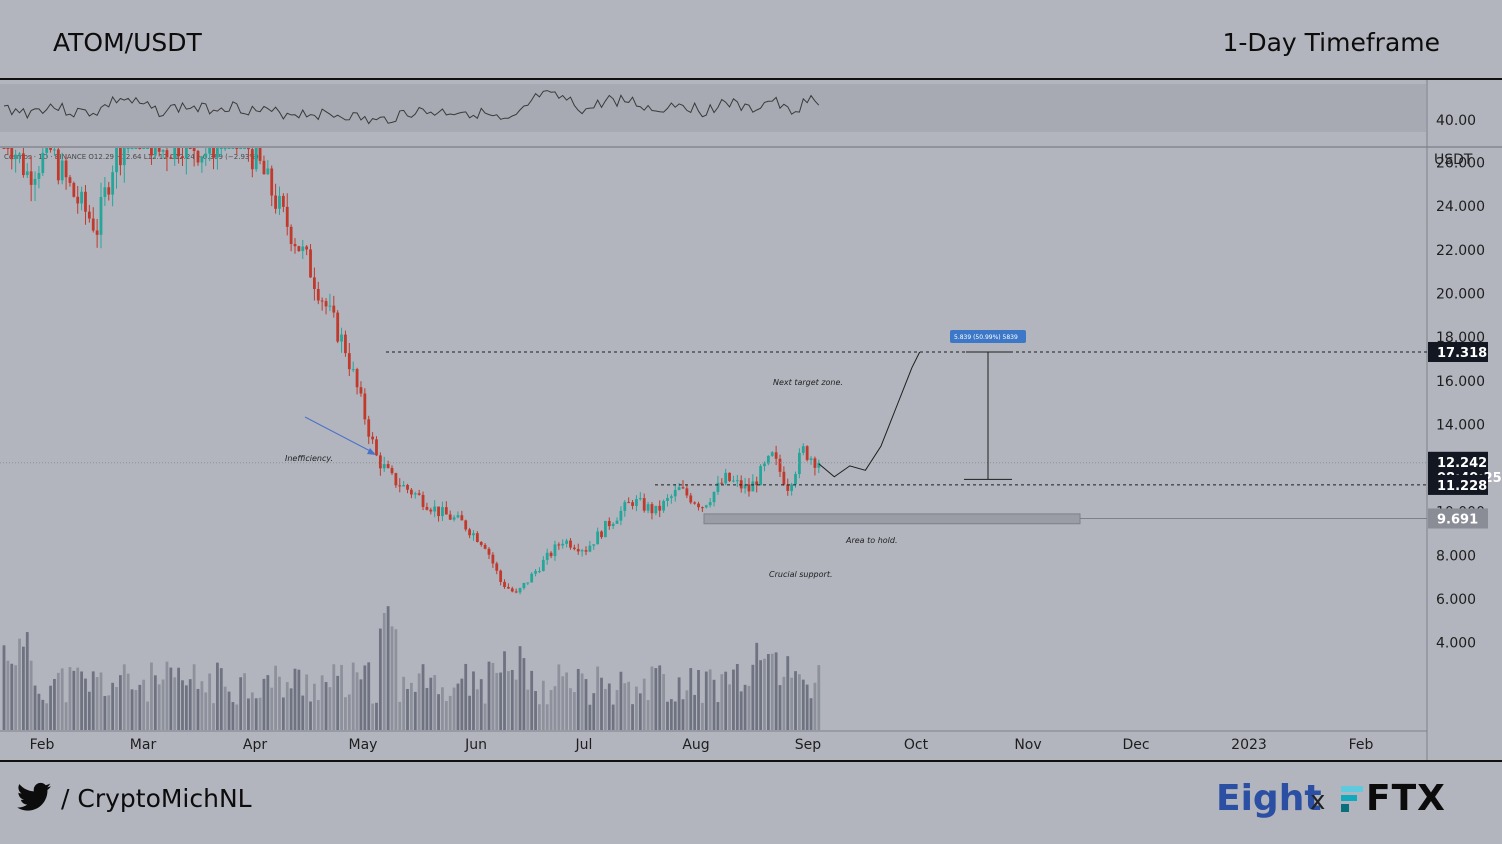  What do you see at coordinates (988, 404) in the screenshot?
I see `measure-tool: 5.839 (50.99%) 5839` at bounding box center [988, 404].